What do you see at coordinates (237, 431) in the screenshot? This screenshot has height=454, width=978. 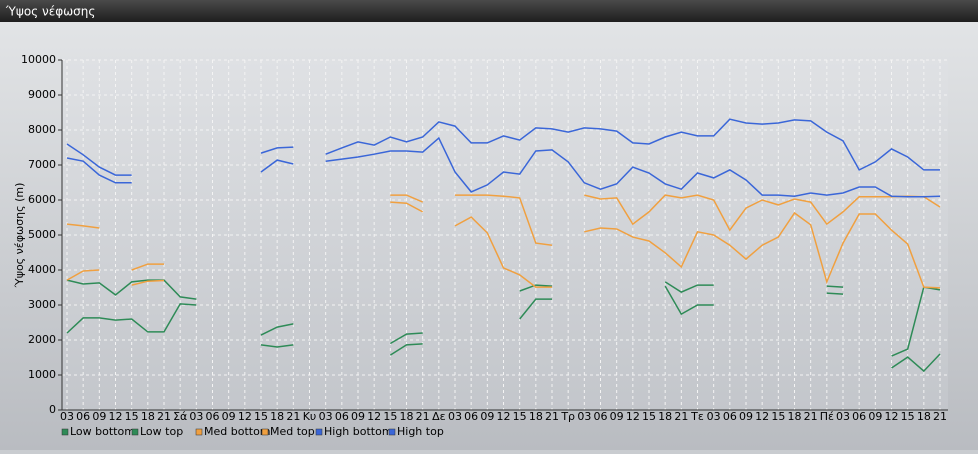 I see `legend-label: Med bottom` at bounding box center [237, 431].